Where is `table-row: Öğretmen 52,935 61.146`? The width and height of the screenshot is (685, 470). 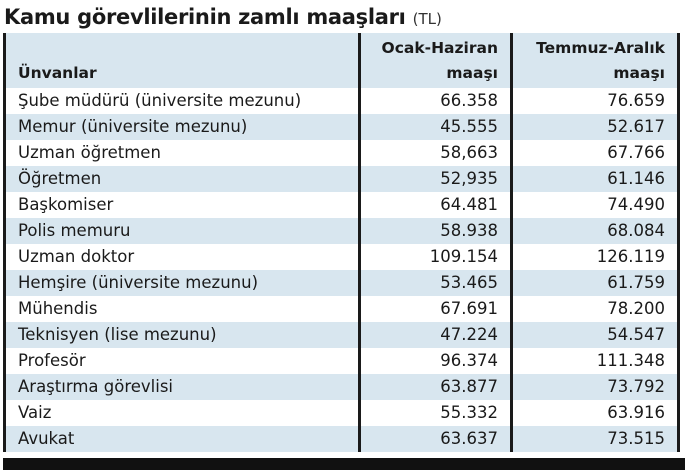 table-row: Öğretmen 52,935 61.146 is located at coordinates (341, 179).